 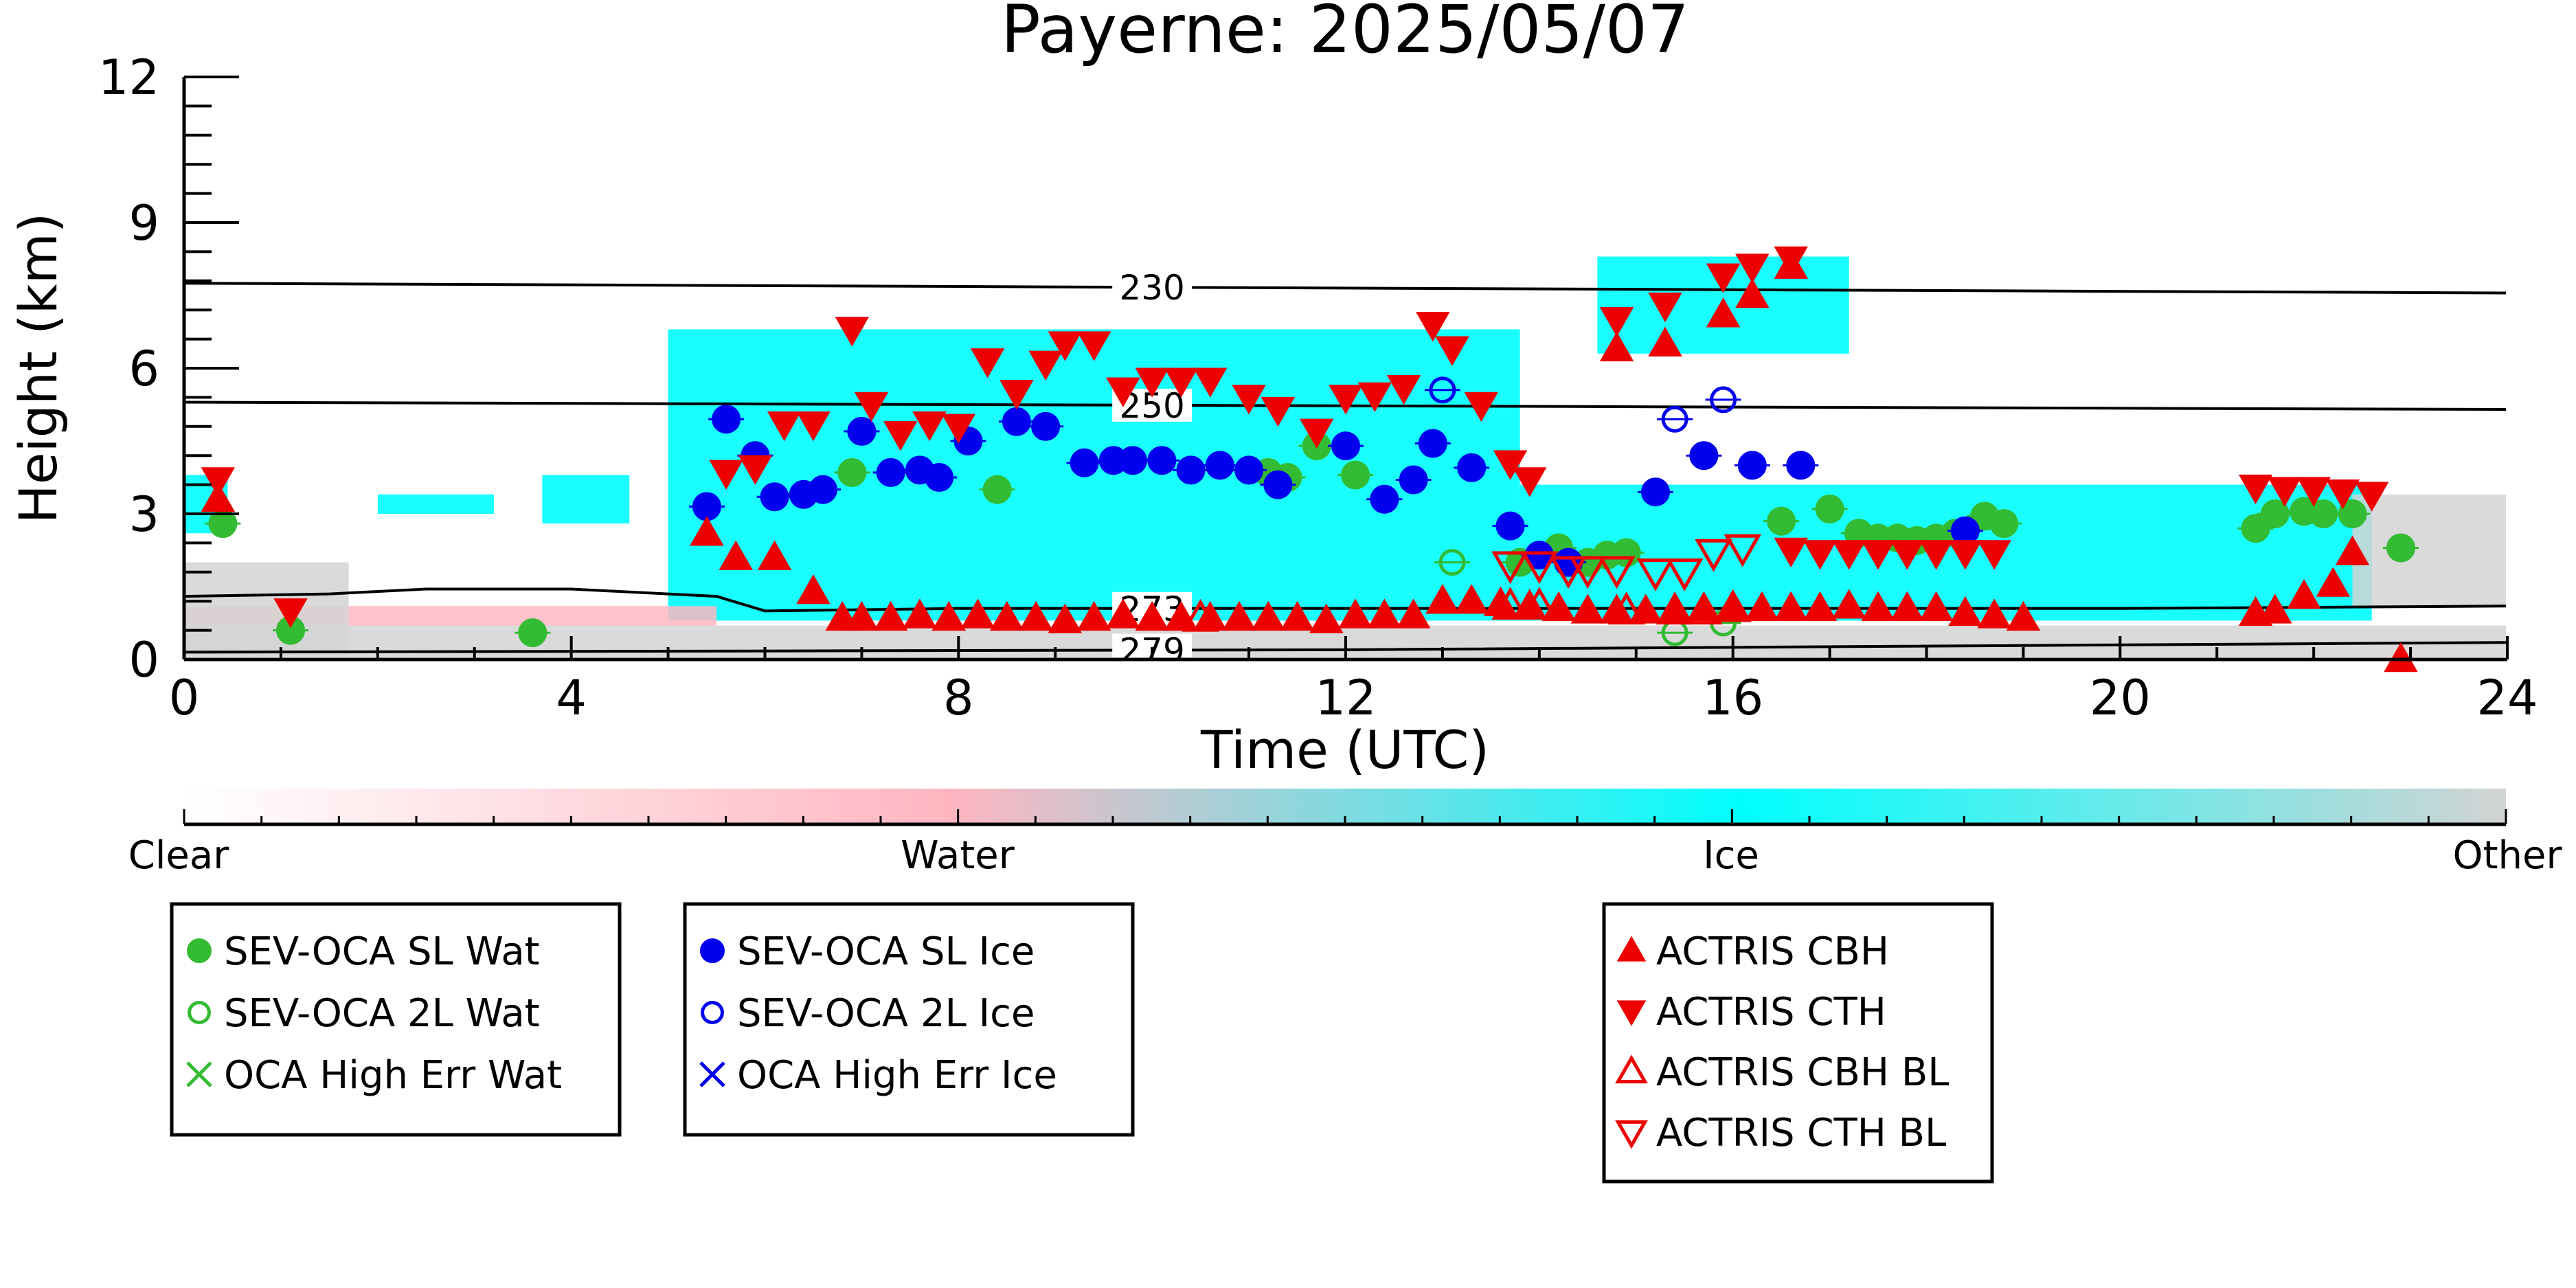 I want to click on legend-symbol-sev-oca-2l-ice, so click(x=712, y=1012).